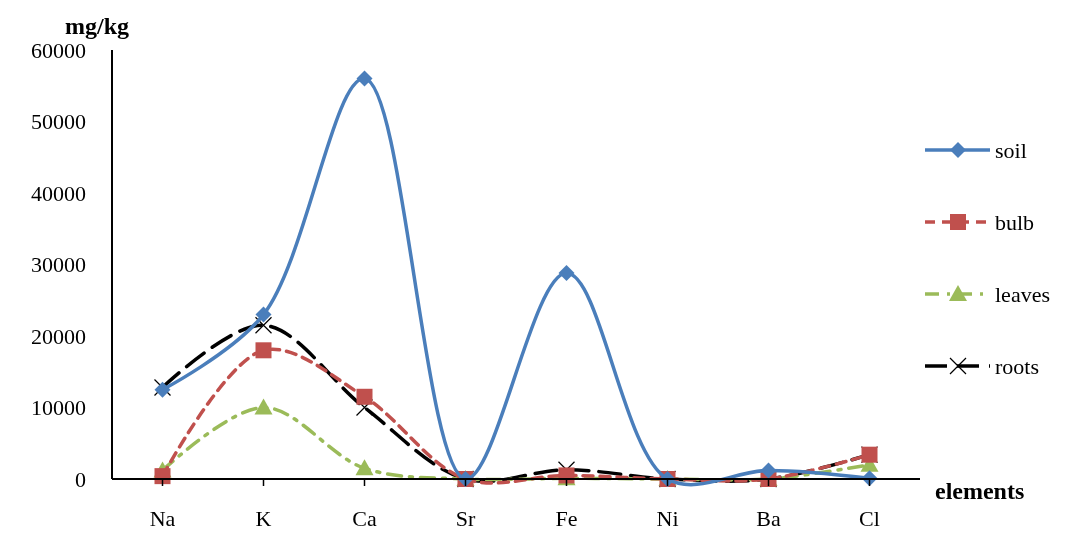 The image size is (1071, 539). Describe the element at coordinates (162, 518) in the screenshot. I see `x-tick-label: Na` at that location.